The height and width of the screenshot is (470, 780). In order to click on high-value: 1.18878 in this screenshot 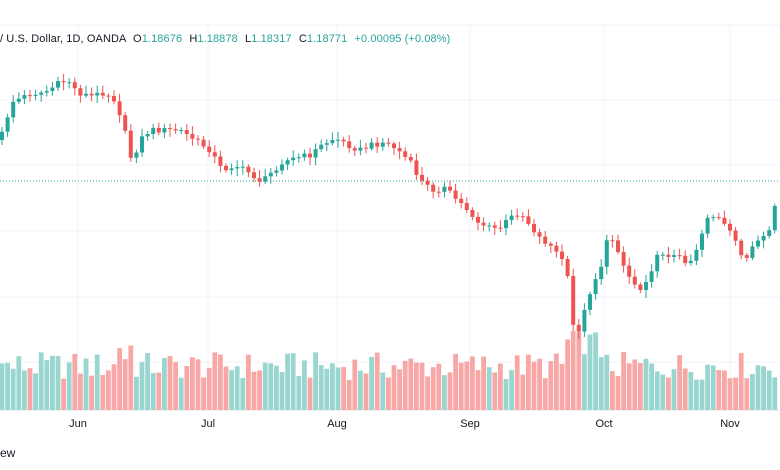, I will do `click(217, 39)`.